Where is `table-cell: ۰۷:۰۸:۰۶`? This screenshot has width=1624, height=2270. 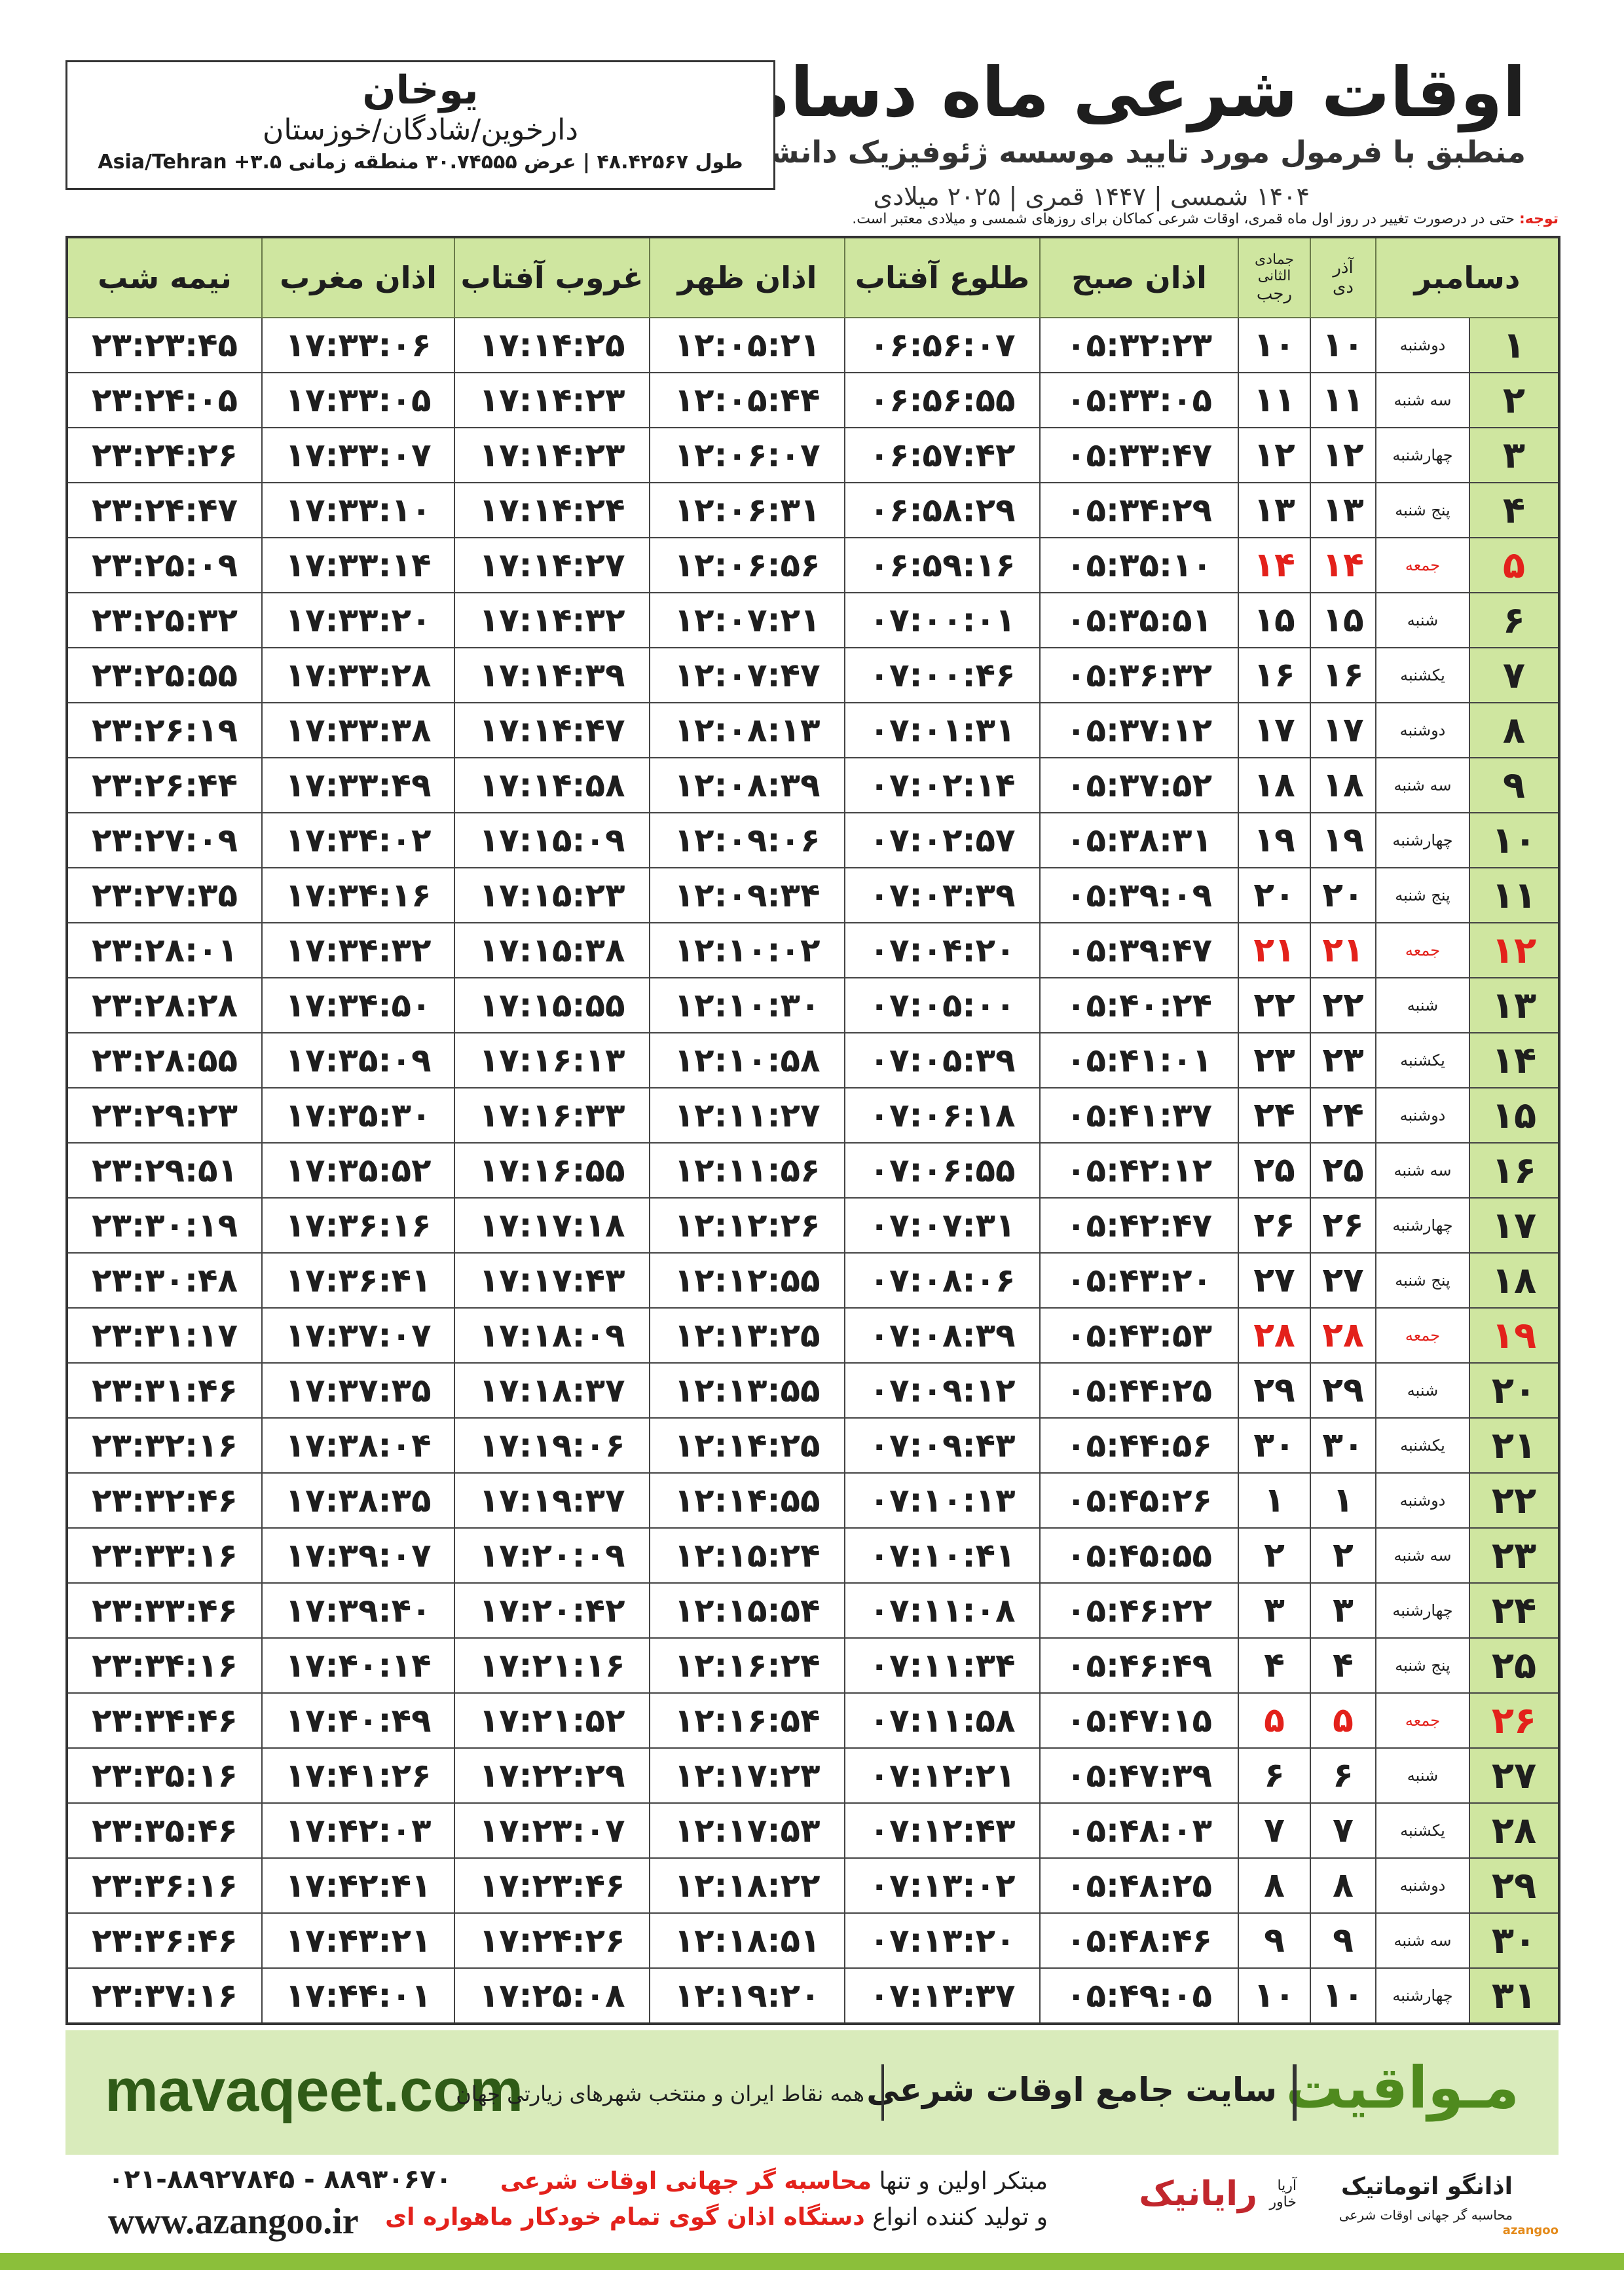 table-cell: ۰۷:۰۸:۰۶ is located at coordinates (942, 1280).